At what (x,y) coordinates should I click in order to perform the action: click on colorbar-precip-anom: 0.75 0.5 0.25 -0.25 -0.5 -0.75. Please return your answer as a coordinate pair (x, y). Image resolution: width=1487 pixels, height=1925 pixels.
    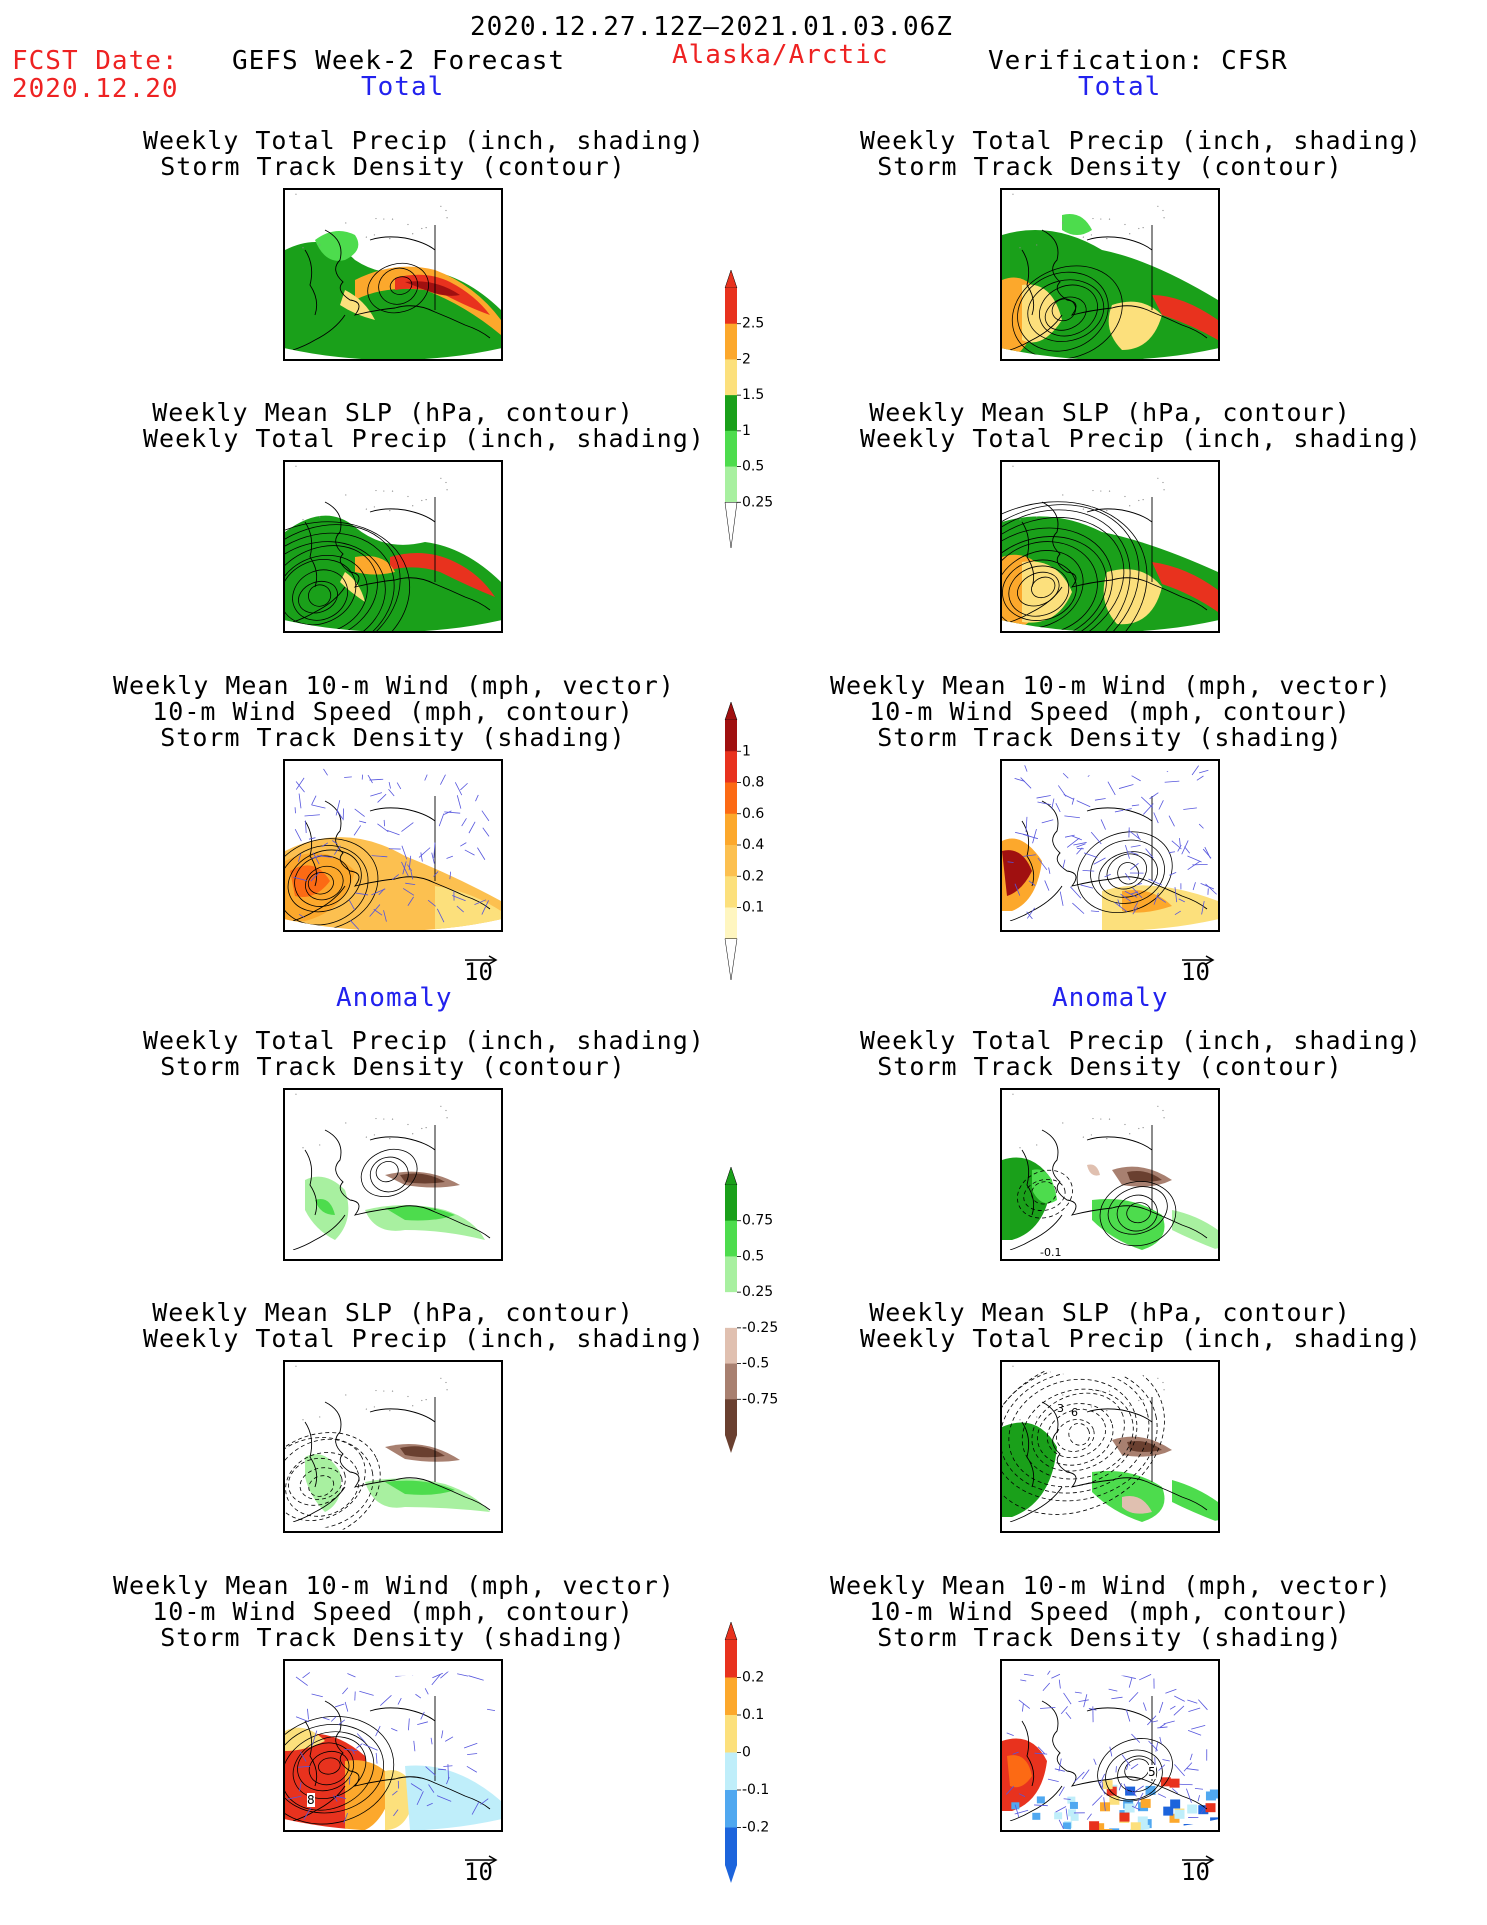
    Looking at the image, I should click on (751, 1309).